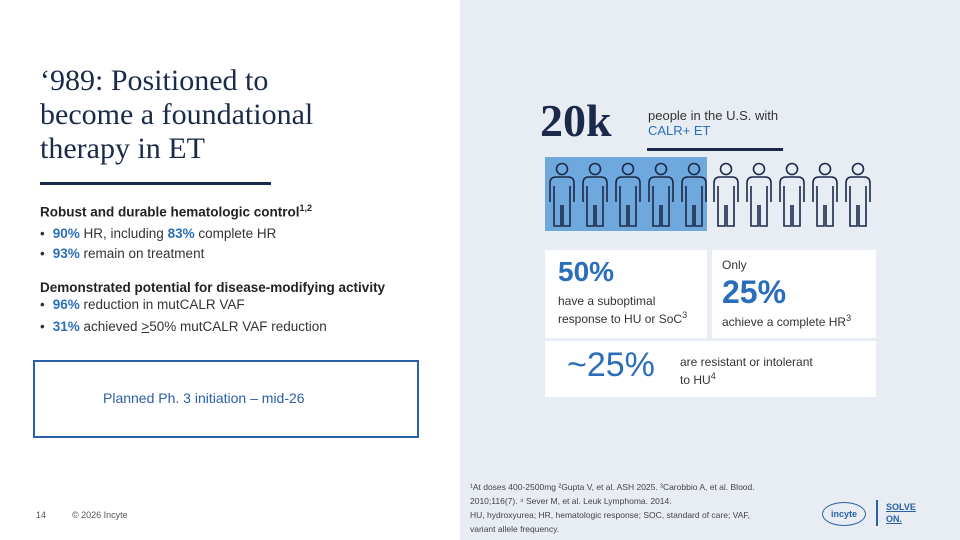  Describe the element at coordinates (901, 513) in the screenshot. I see `tagline: SOLVE ON.` at that location.